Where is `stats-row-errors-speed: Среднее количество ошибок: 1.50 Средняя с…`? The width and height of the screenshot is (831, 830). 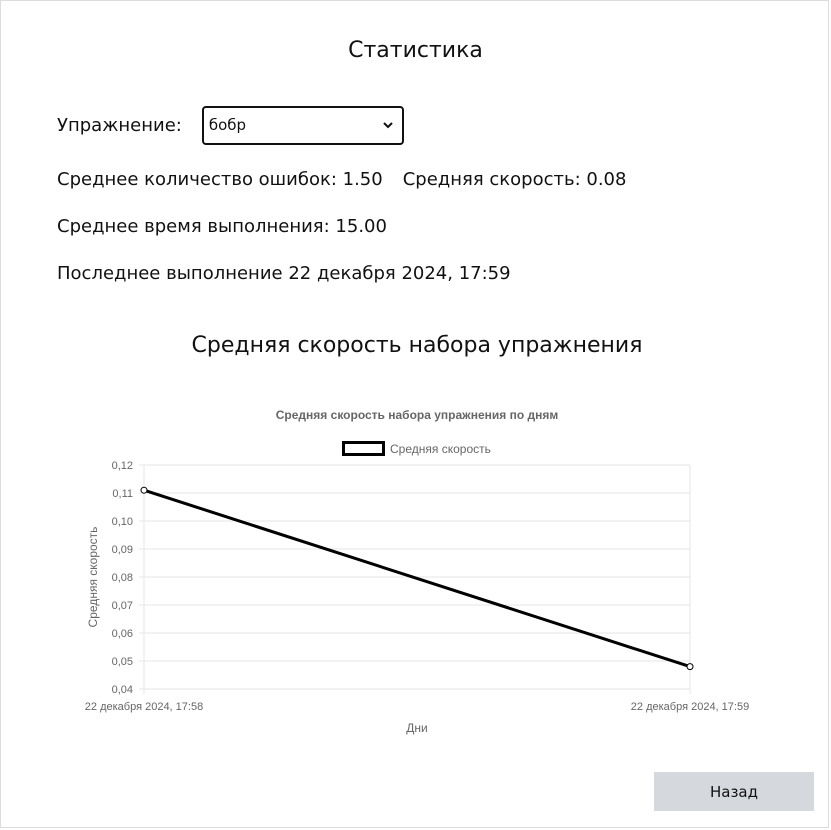 stats-row-errors-speed: Среднее количество ошибок: 1.50 Средняя с… is located at coordinates (341, 179).